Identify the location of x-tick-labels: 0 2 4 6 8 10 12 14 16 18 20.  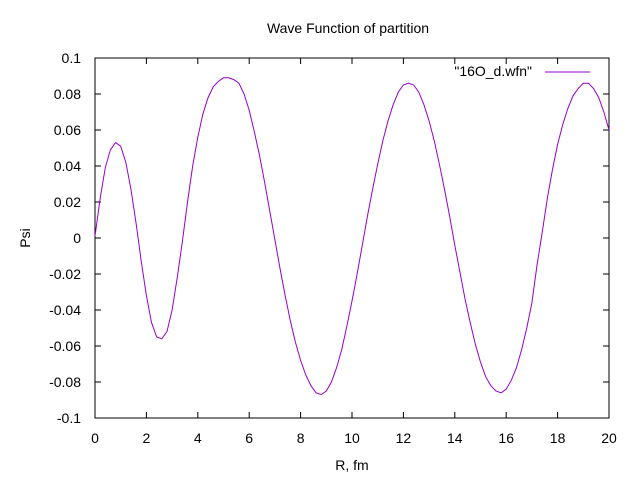
(354, 438).